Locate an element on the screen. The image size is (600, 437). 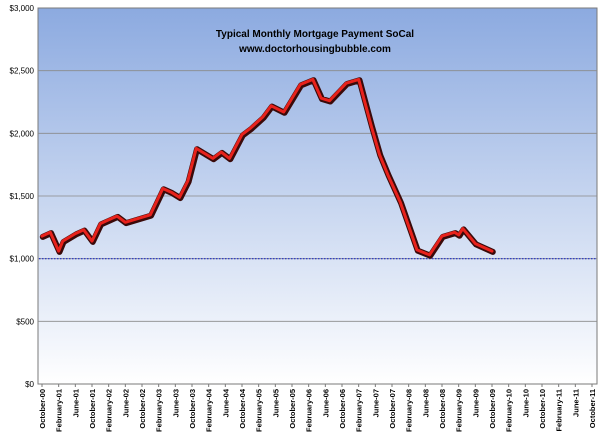
x-tick-label: October-07 is located at coordinates (392, 409).